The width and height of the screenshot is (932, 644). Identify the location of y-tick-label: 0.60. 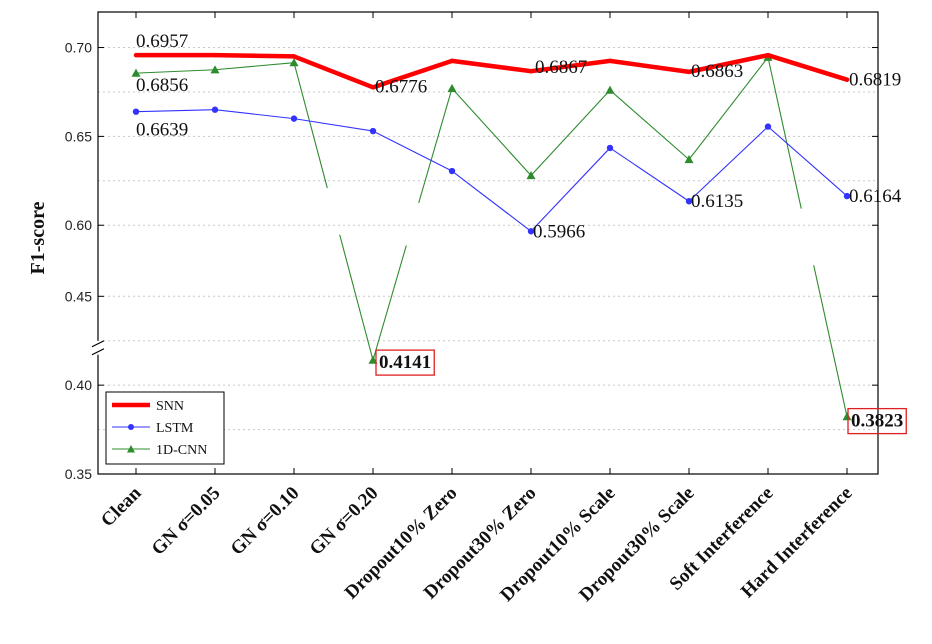
(78, 225).